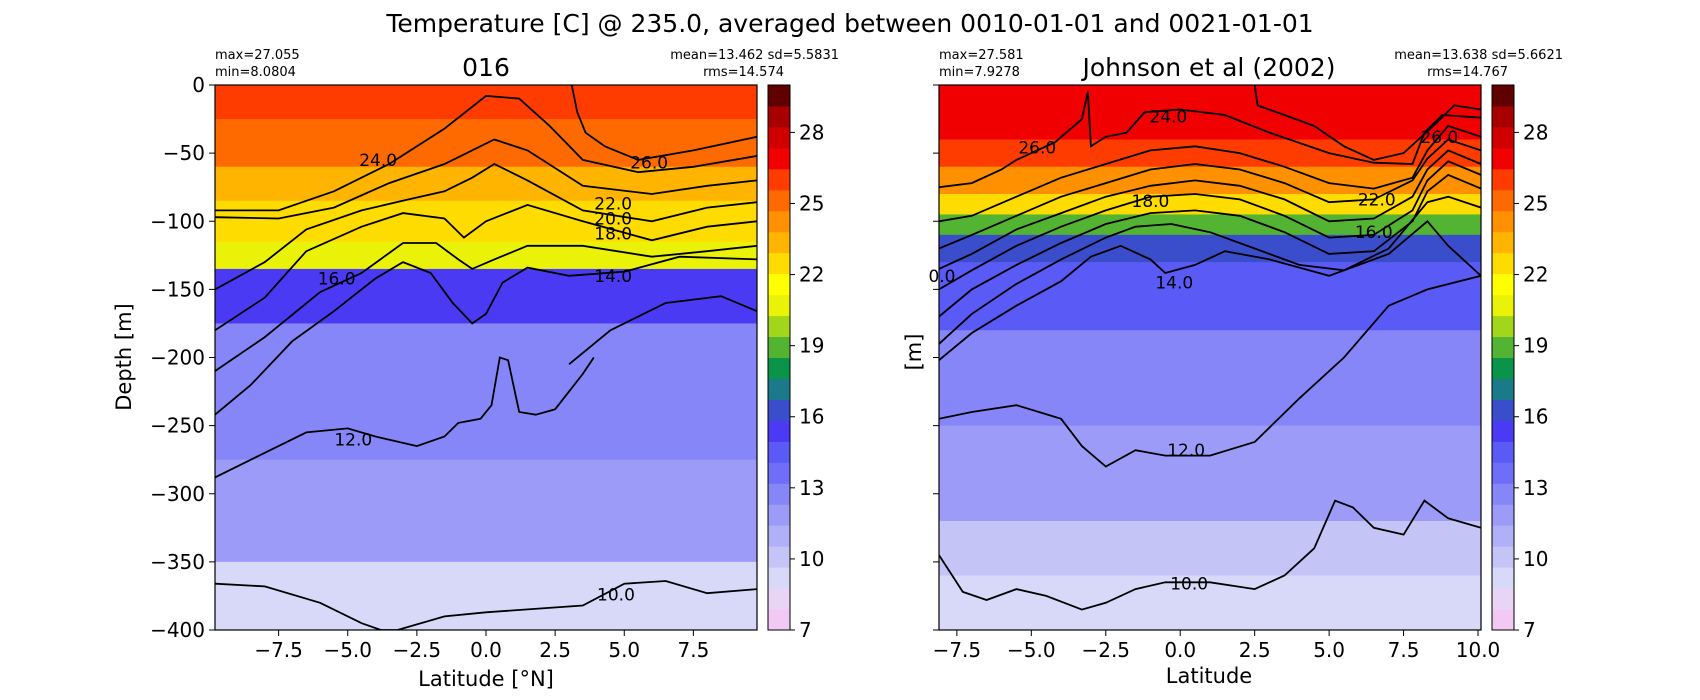 This screenshot has width=1700, height=700. I want to click on x-tick-label: 10.0, so click(1478, 650).